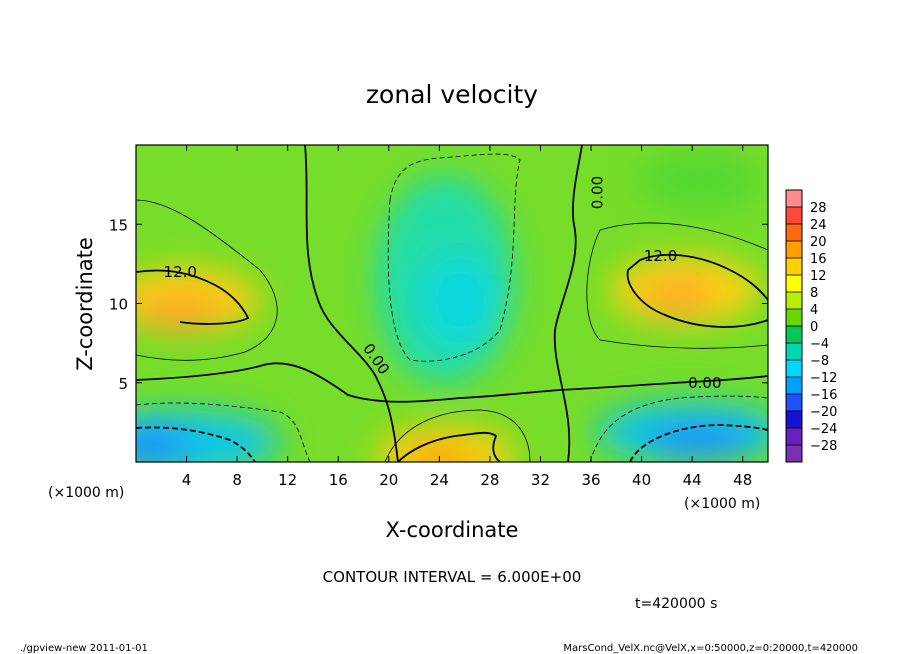 This screenshot has height=654, width=904. Describe the element at coordinates (818, 242) in the screenshot. I see `colorbar-label: 20` at that location.